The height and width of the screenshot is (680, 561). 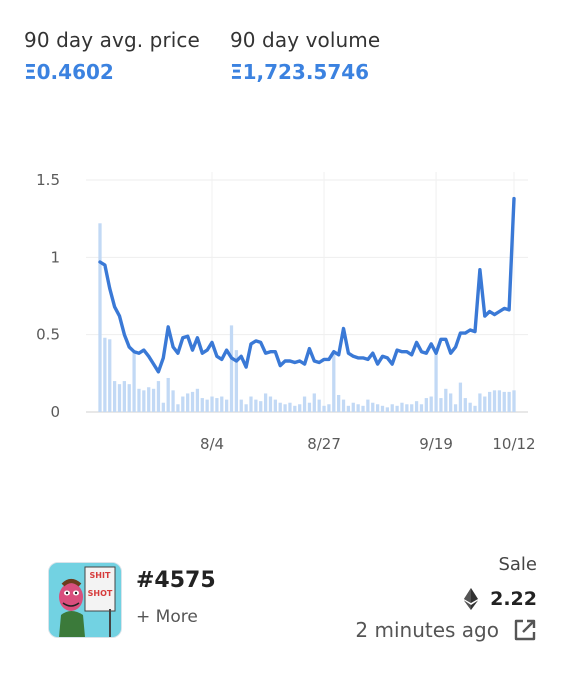 I want to click on avg-price-label: 90 day avg. price, so click(x=112, y=40).